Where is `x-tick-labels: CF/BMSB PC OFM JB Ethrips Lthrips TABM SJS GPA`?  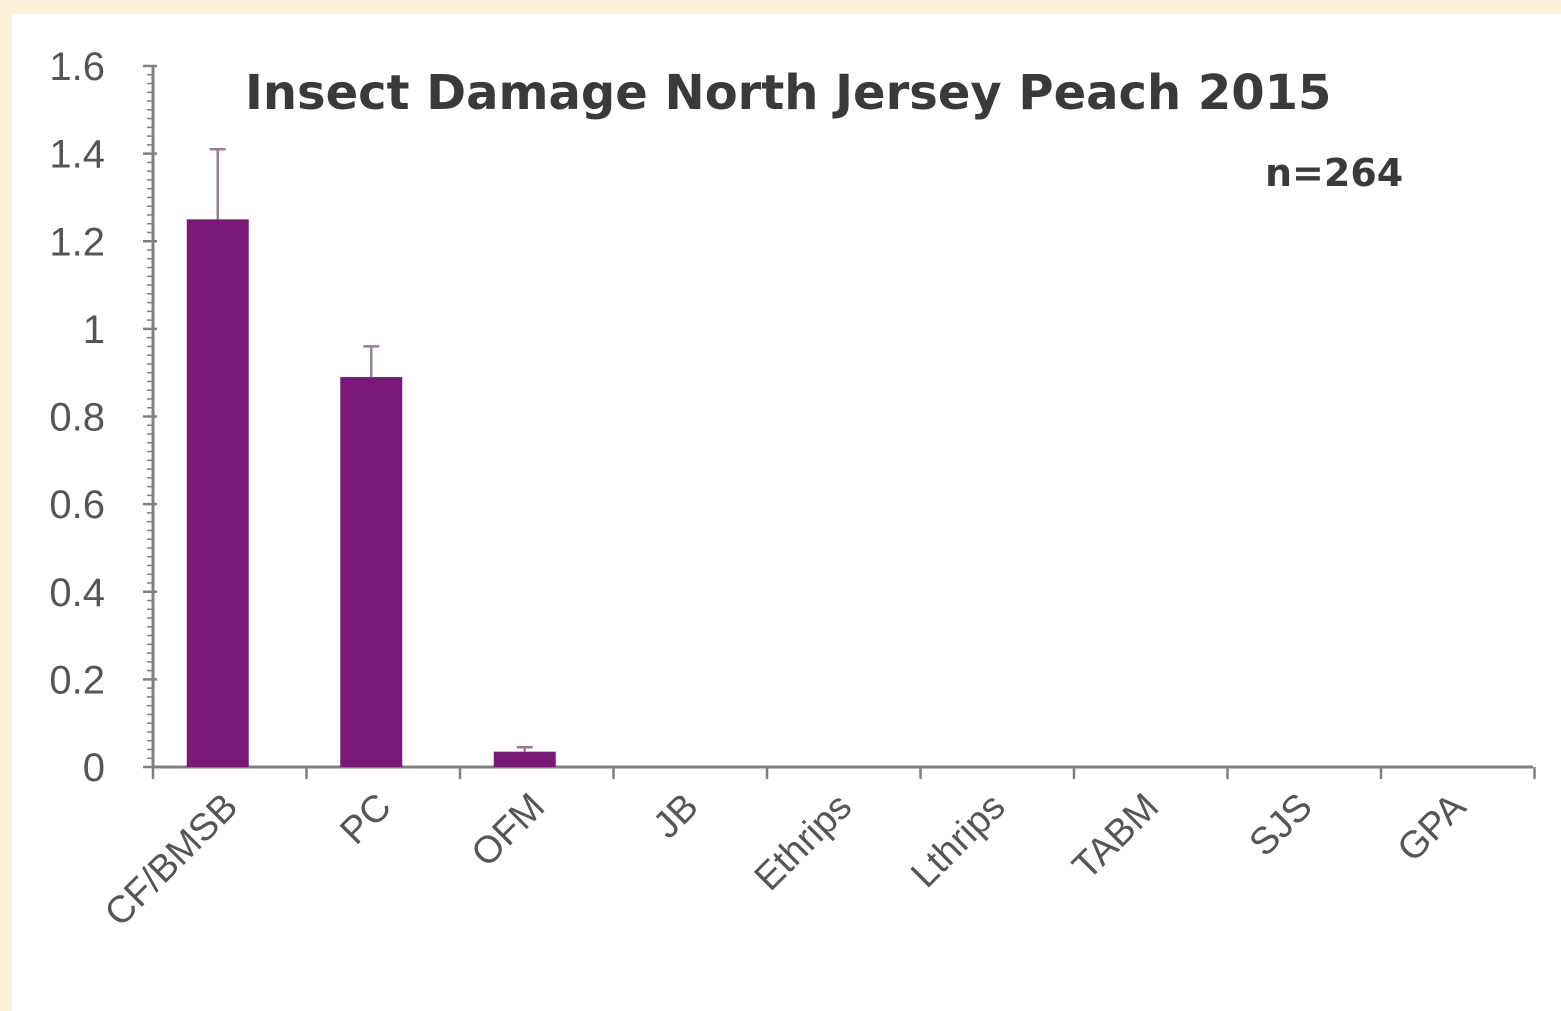
x-tick-labels: CF/BMSB PC OFM JB Ethrips Lthrips TABM SJS GPA is located at coordinates (786, 860).